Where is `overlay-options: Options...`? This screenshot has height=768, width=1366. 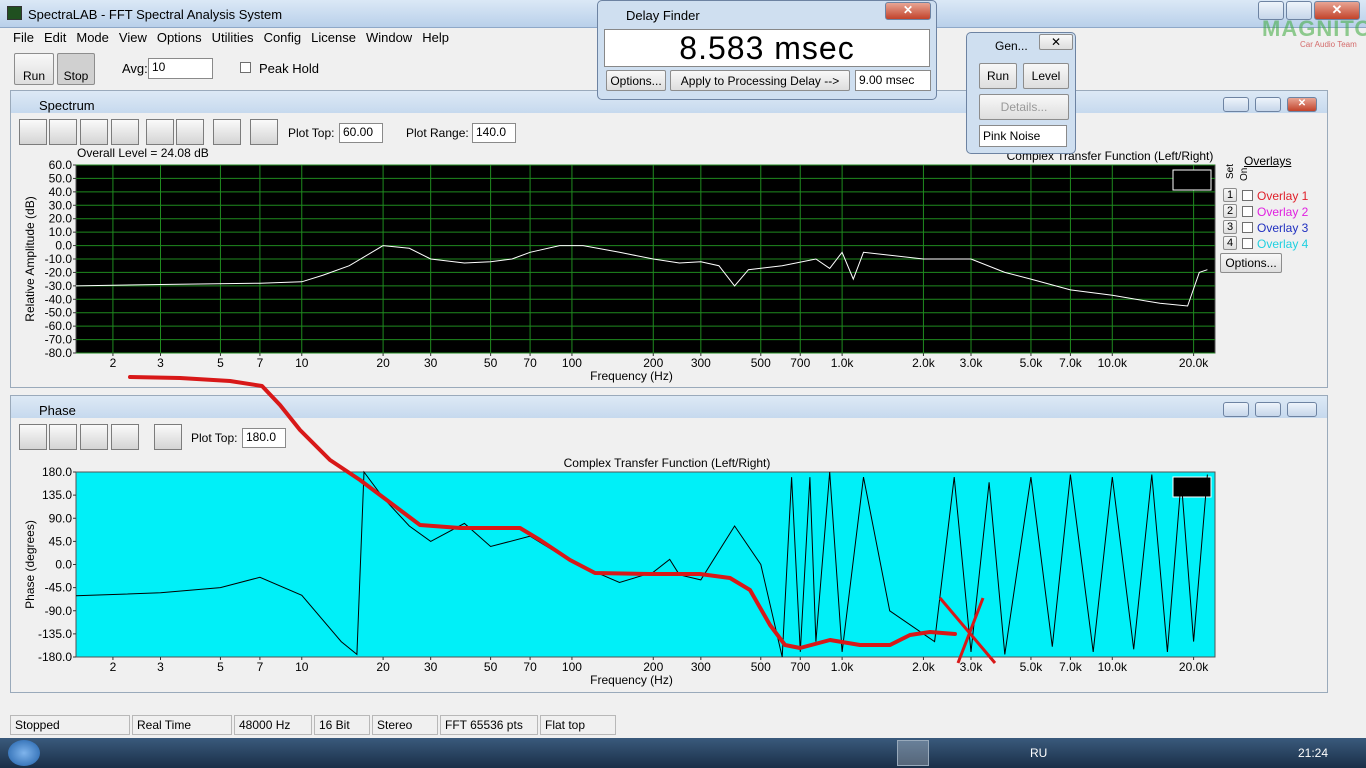 overlay-options: Options... is located at coordinates (1251, 263).